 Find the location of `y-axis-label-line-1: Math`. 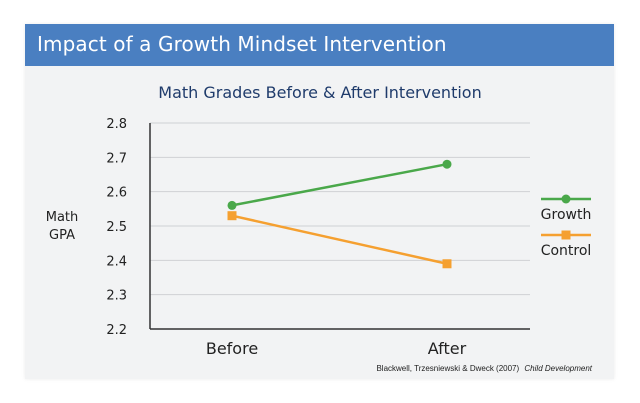

y-axis-label-line-1: Math is located at coordinates (62, 217).